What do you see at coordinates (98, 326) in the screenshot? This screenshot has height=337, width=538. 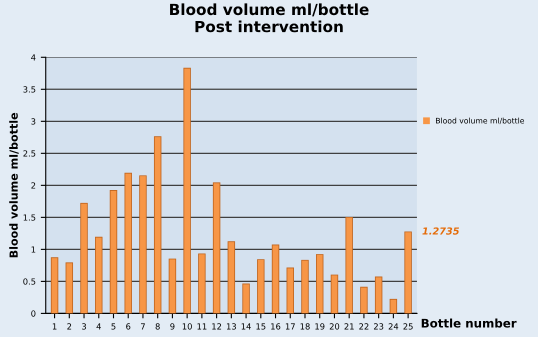 I see `x-tick-label: 4` at bounding box center [98, 326].